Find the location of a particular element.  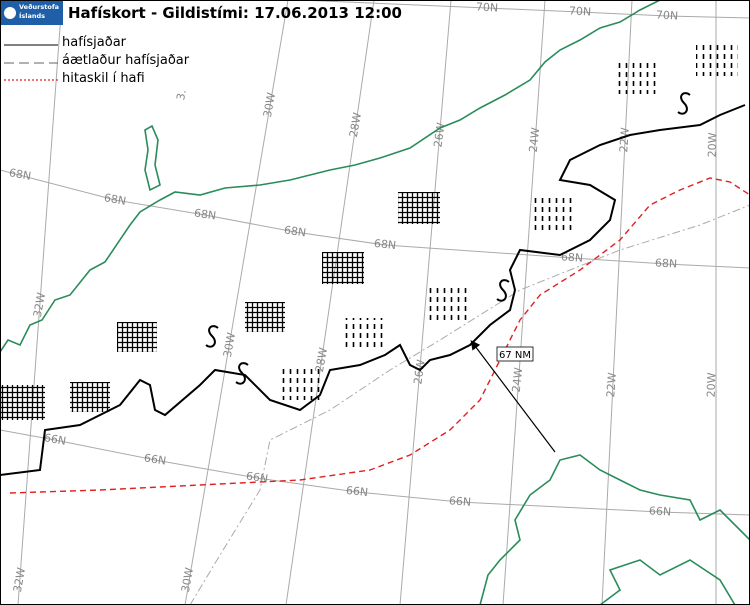

annotation: 67 NM is located at coordinates (515, 355).